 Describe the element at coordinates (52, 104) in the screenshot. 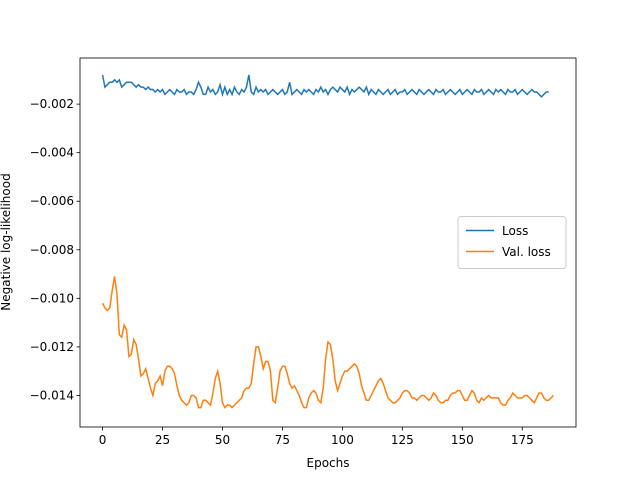

I see `y-tick-label: −0.002` at that location.